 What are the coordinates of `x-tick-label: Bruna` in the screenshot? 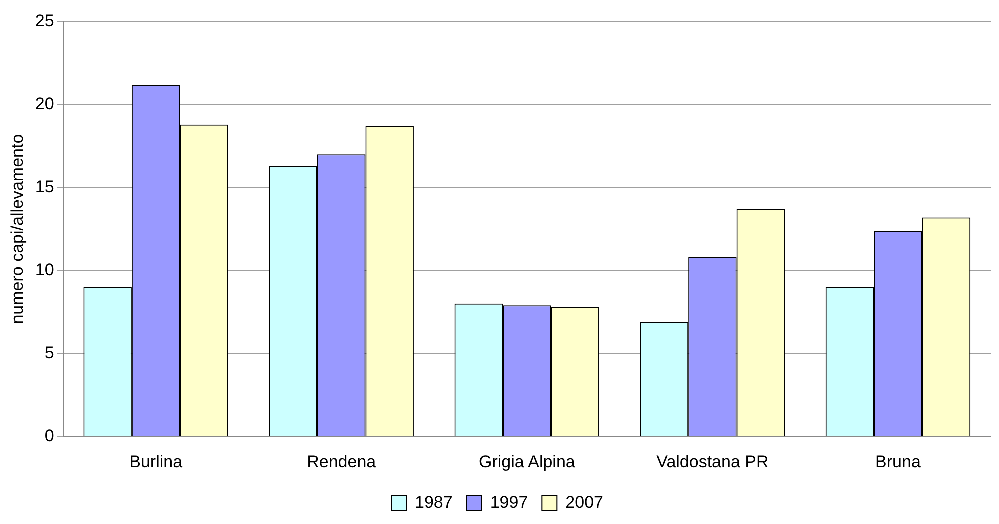 It's located at (899, 462).